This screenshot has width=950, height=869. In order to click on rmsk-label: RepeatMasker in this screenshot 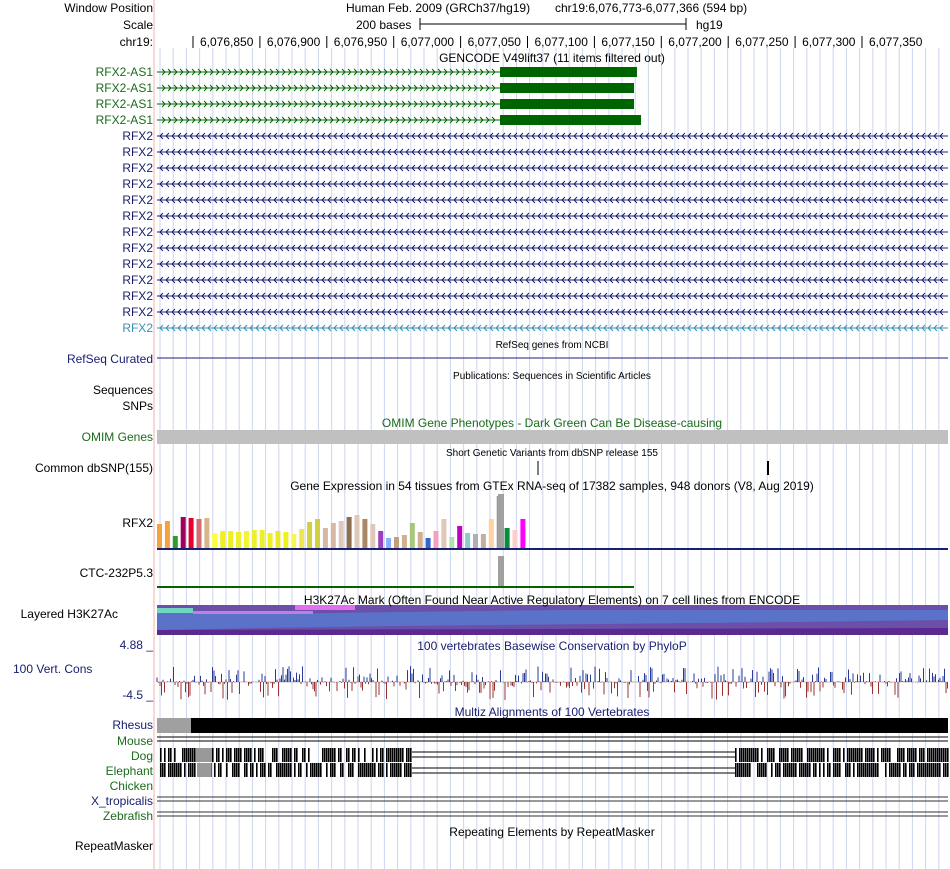, I will do `click(113, 846)`.